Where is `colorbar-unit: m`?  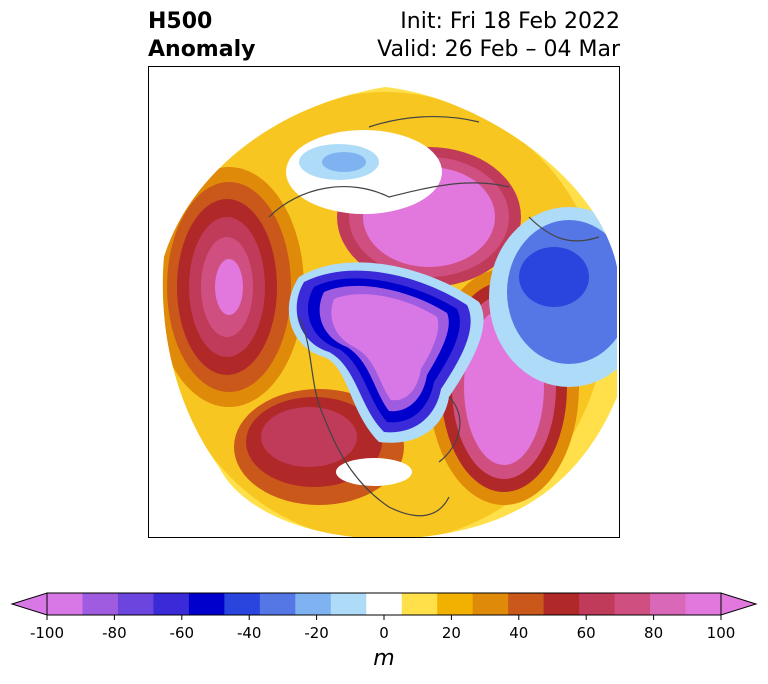 colorbar-unit: m is located at coordinates (384, 658).